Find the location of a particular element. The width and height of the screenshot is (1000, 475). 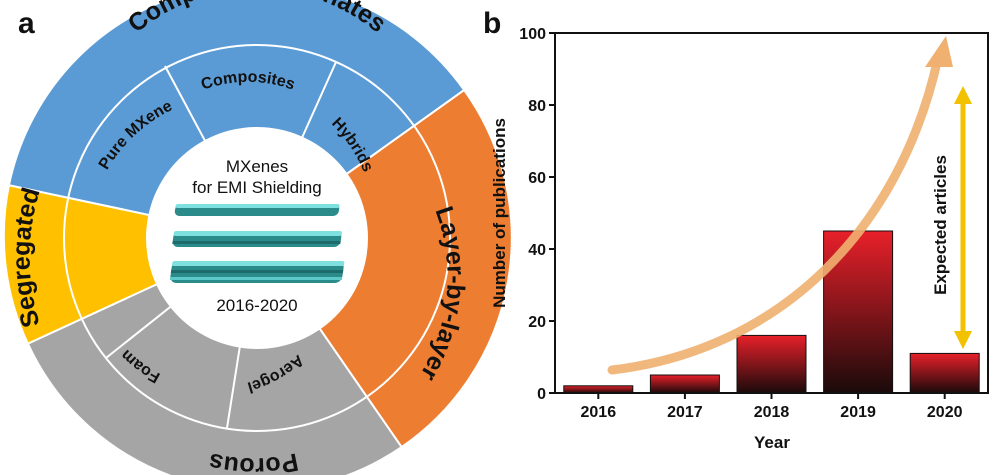

y-tick-label: 0 is located at coordinates (541, 394).